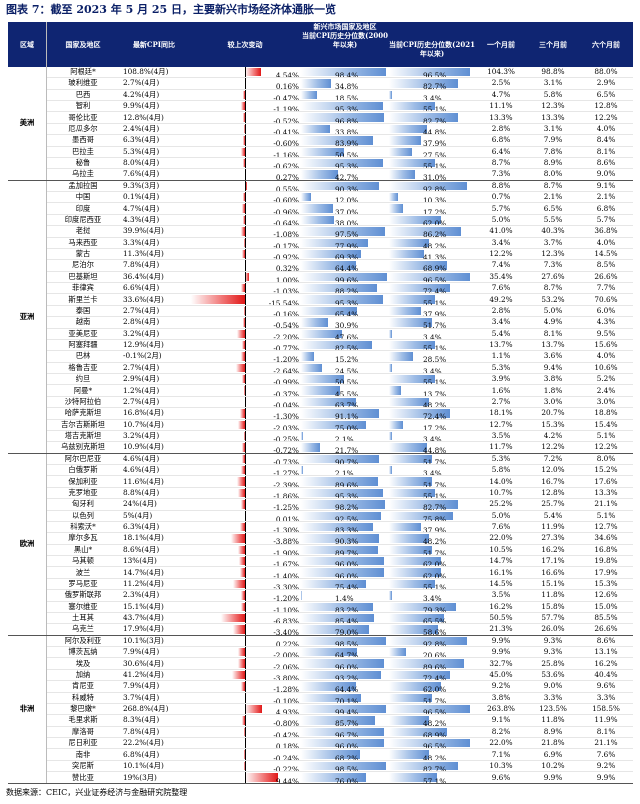  I want to click on m6-cell: 10.6%, so click(606, 368).